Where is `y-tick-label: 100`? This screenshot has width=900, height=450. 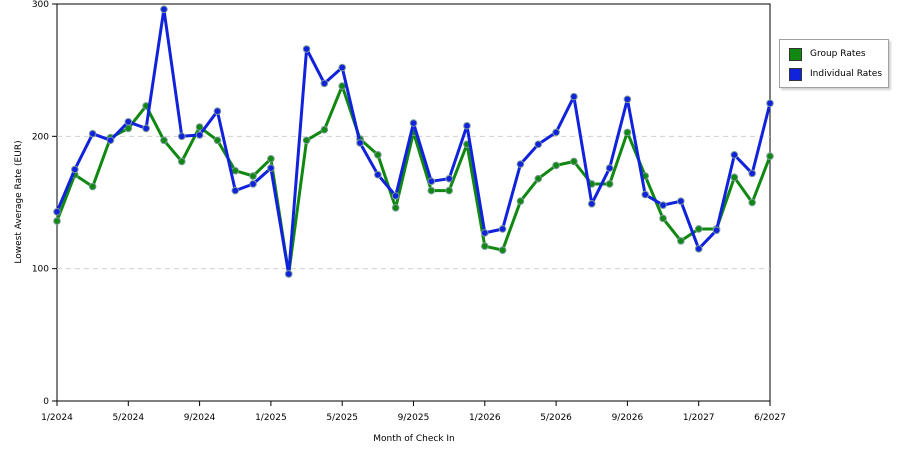 y-tick-label: 100 is located at coordinates (40, 270).